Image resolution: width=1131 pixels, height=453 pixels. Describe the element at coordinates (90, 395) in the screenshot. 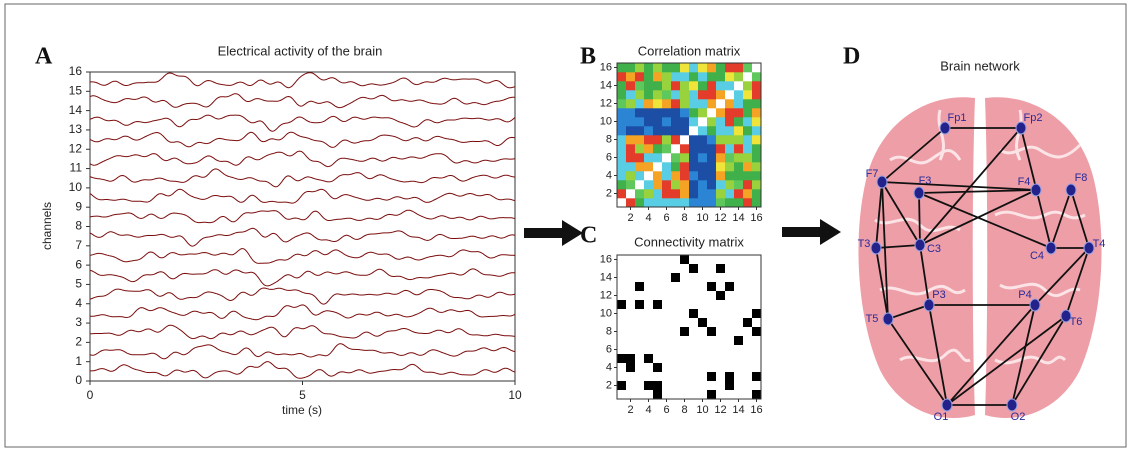

I see `x-tick-label: 0` at that location.